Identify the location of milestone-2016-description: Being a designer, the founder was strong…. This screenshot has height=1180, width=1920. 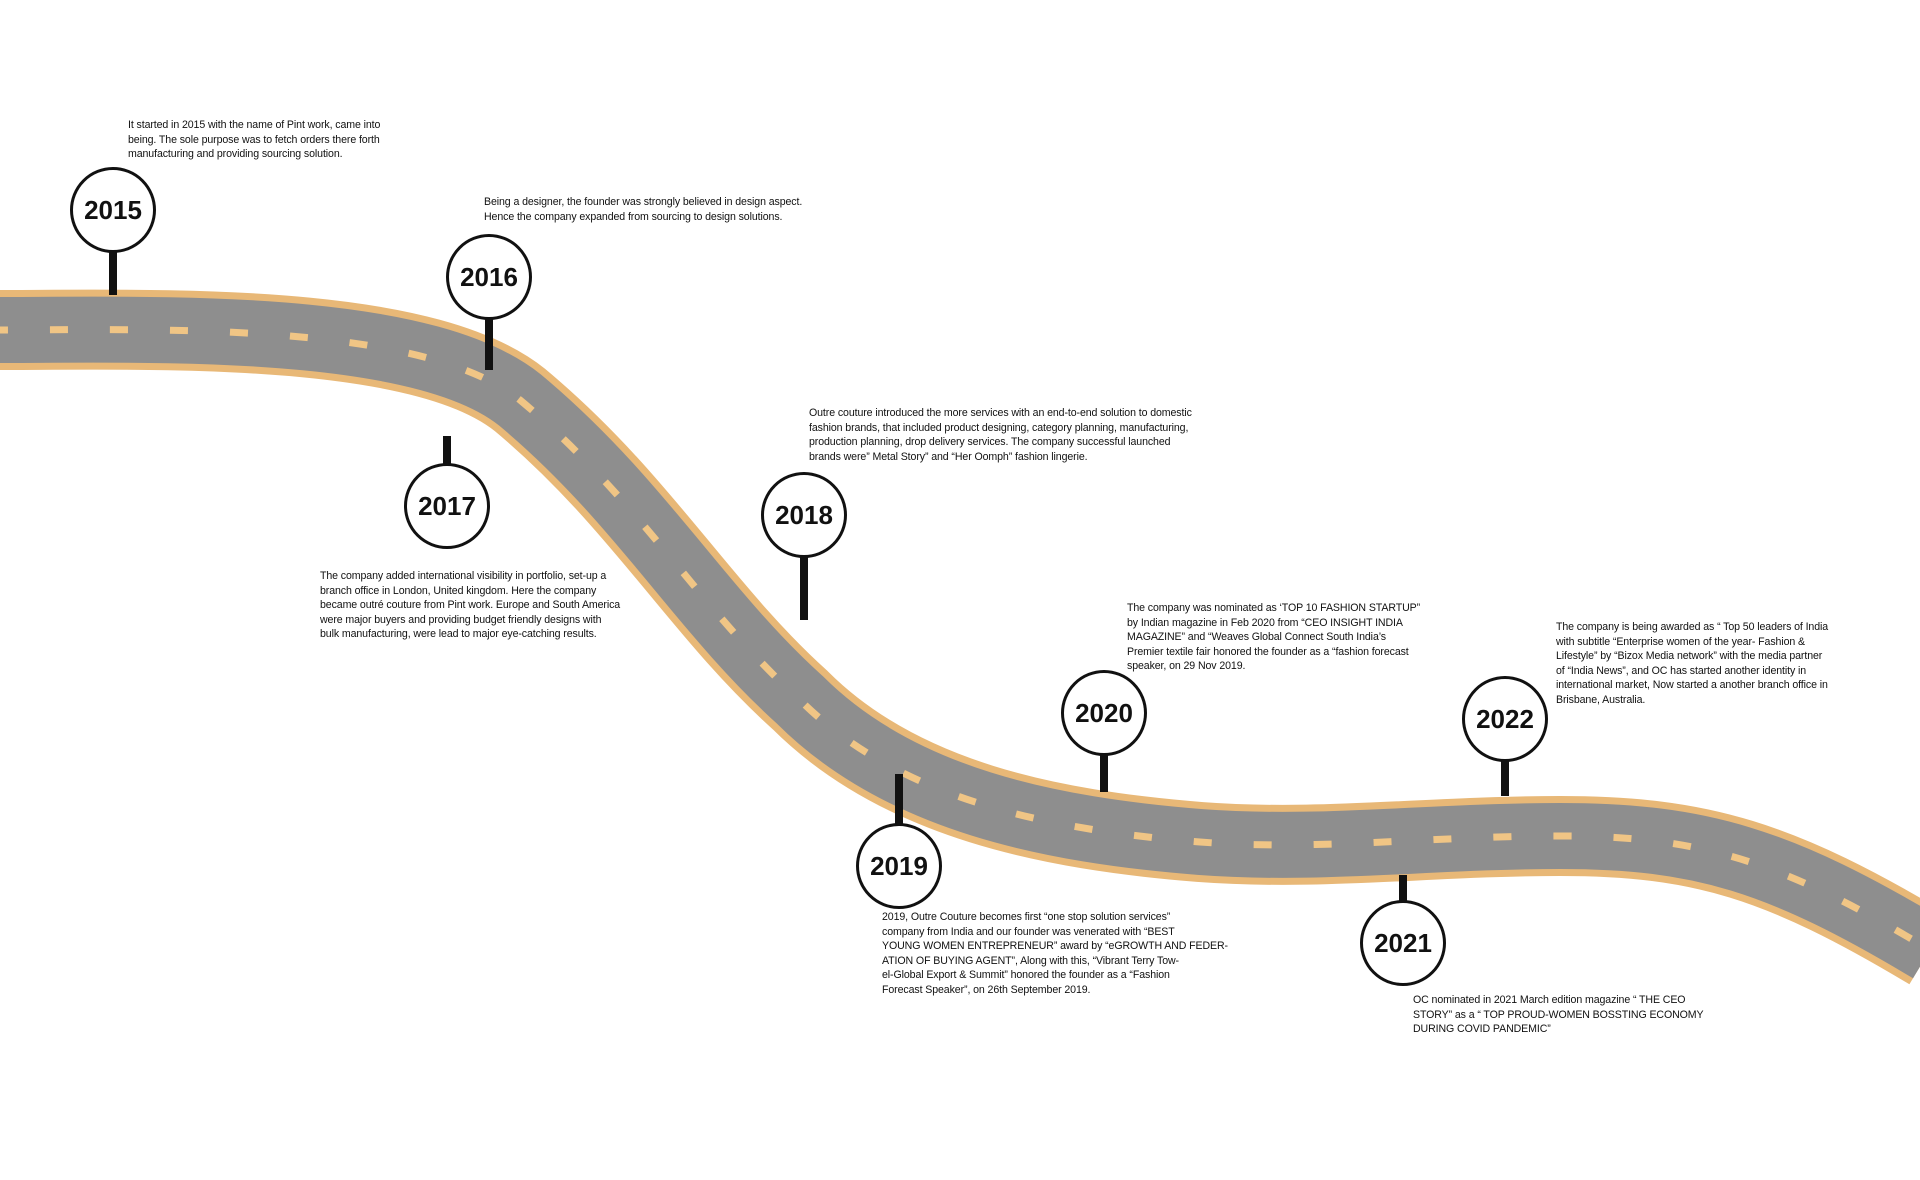
(643, 209).